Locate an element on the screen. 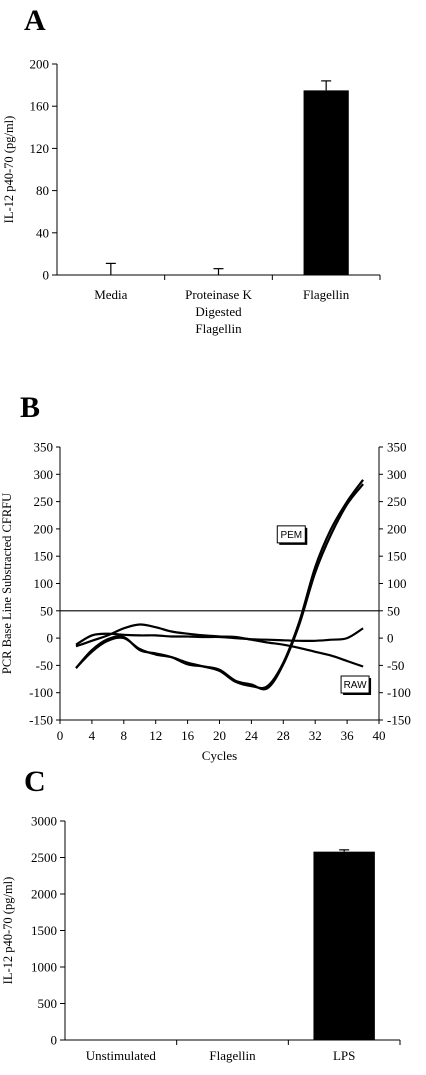 The image size is (426, 1075). y-tick-label-left: 0 is located at coordinates (50, 638).